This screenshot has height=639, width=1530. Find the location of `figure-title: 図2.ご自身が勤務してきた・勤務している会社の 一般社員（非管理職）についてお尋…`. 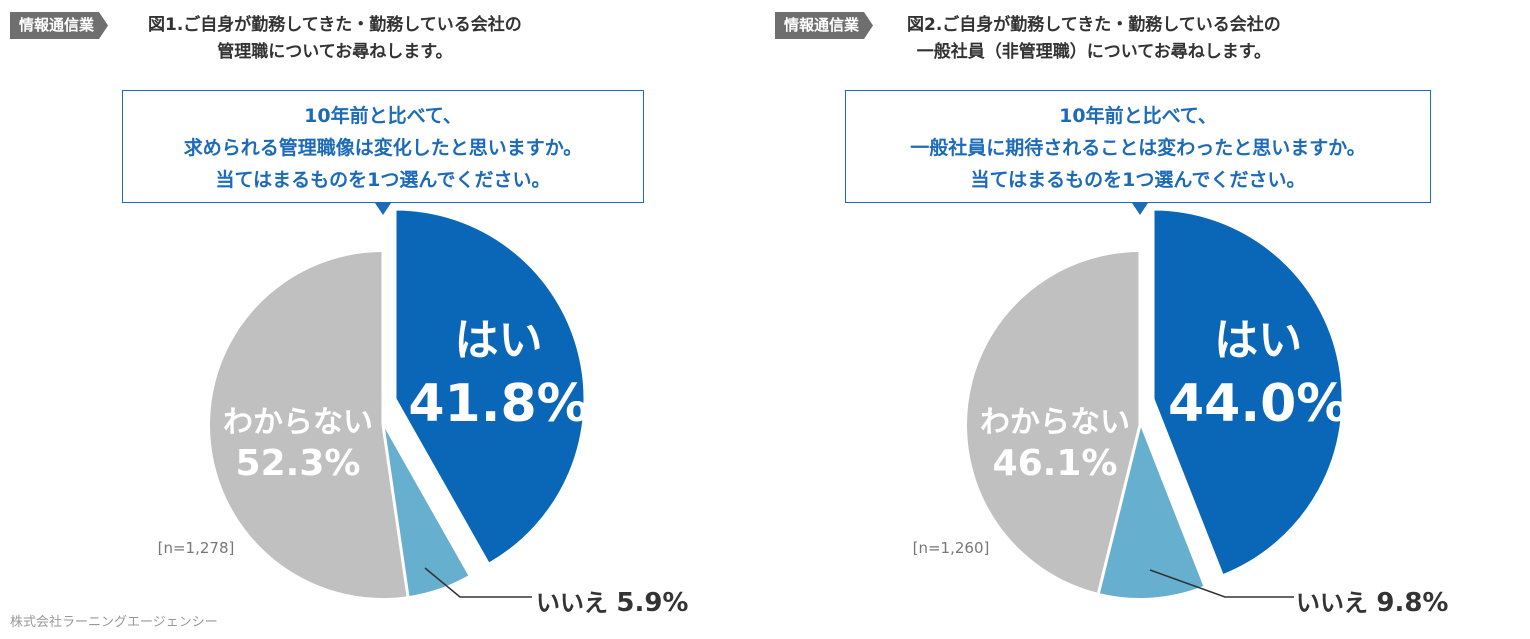

figure-title: 図2.ご自身が勤務してきた・勤務している会社の 一般社員（非管理職）についてお尋… is located at coordinates (1094, 39).